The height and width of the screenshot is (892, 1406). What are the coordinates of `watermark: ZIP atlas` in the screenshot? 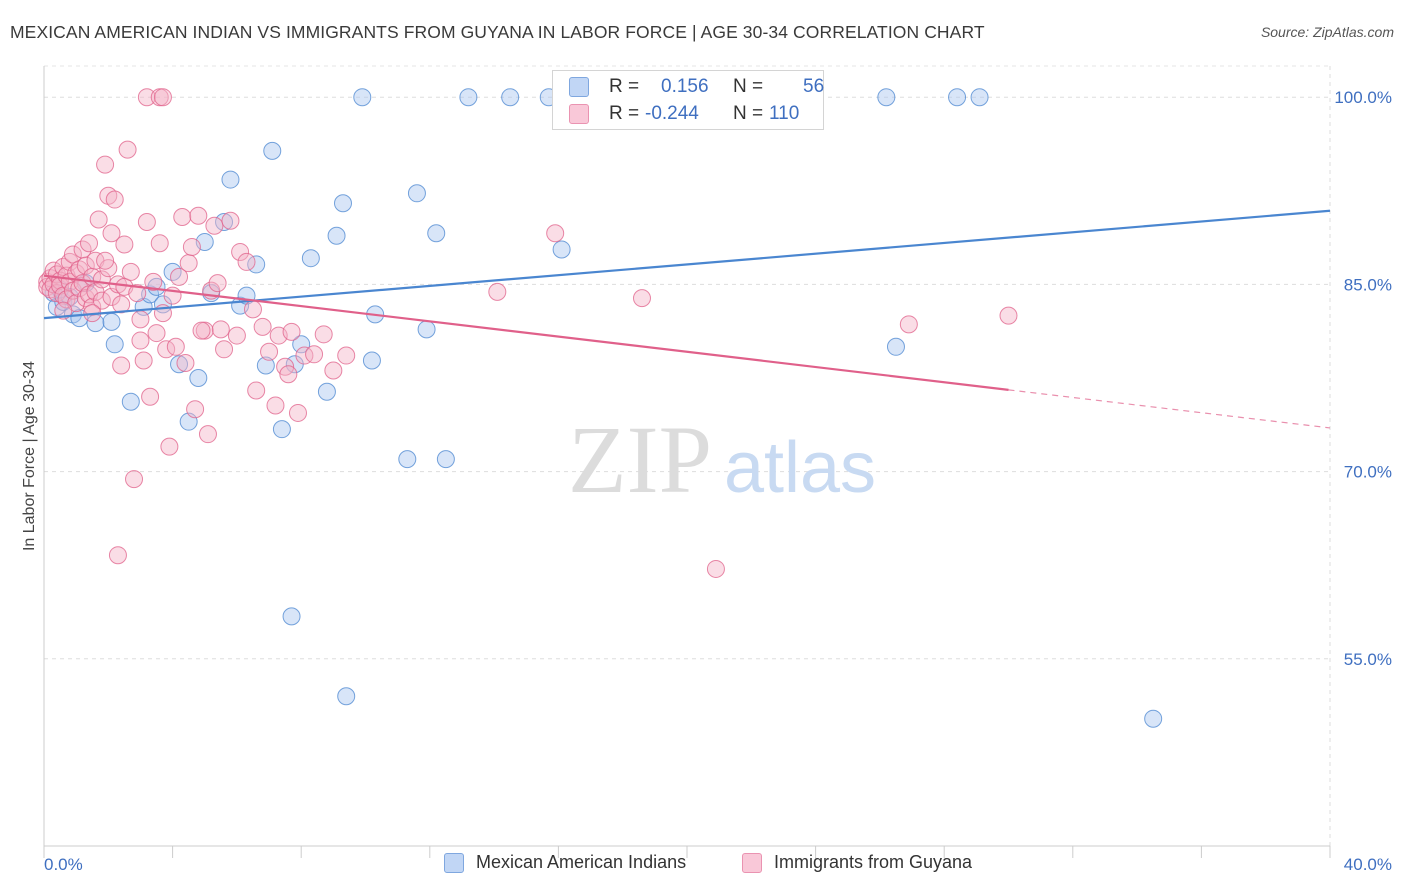 It's located at (722, 459).